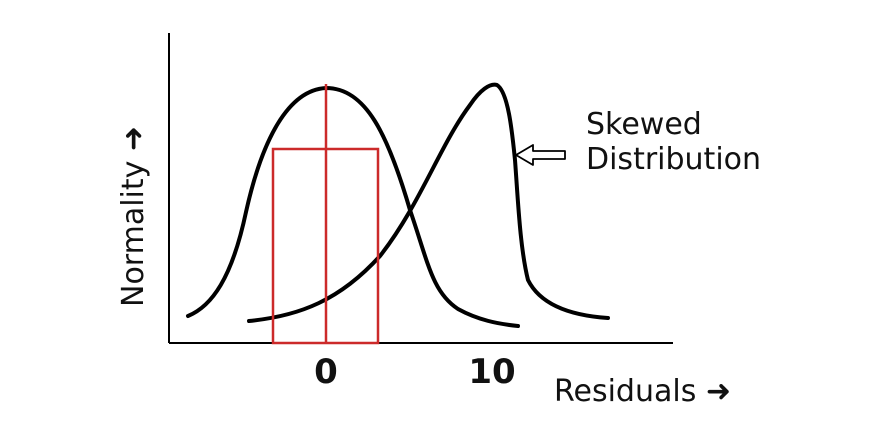 The image size is (896, 445). I want to click on annotation-line-2: Distribution, so click(673, 159).